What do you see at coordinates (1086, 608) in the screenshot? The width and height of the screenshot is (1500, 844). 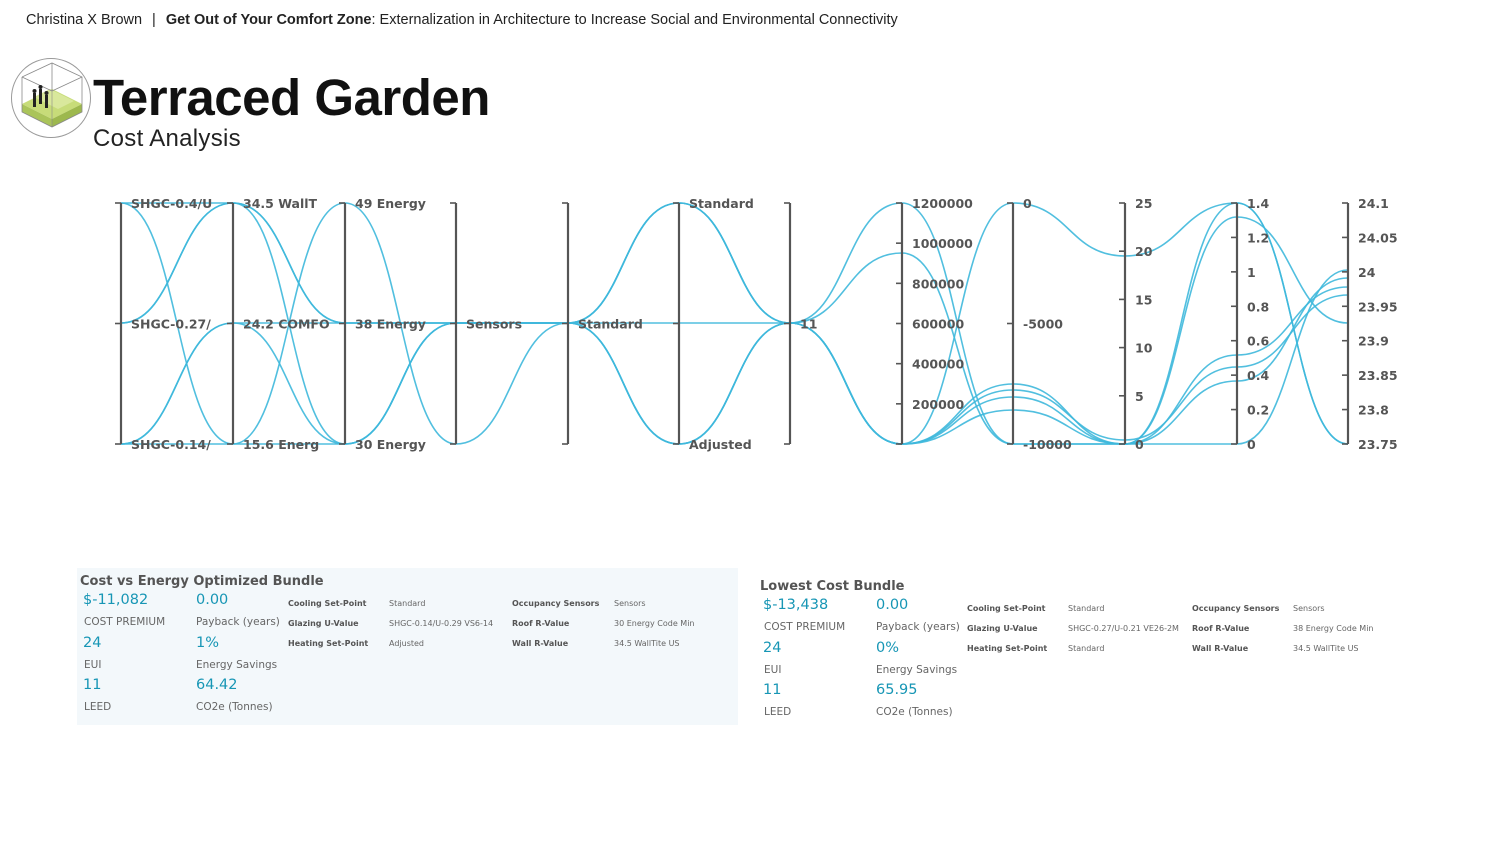 I see `param-value: Standard` at bounding box center [1086, 608].